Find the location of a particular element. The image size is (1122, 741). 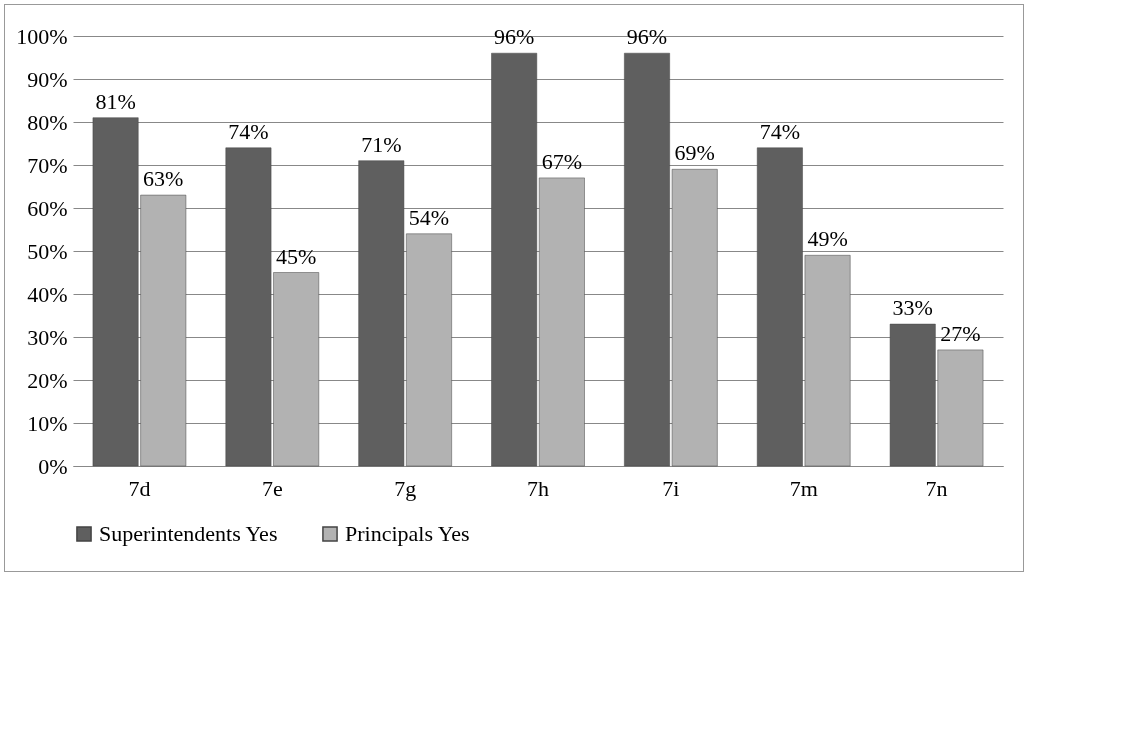

data-label: 63% is located at coordinates (163, 179).